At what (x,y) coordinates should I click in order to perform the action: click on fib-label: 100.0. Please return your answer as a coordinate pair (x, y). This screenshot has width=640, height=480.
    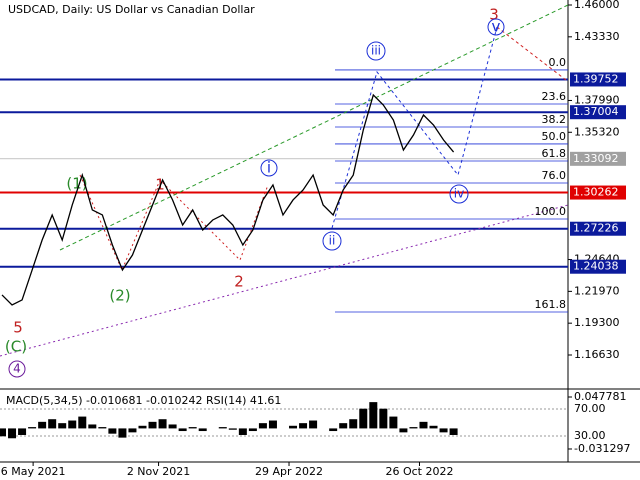
    Looking at the image, I should click on (551, 211).